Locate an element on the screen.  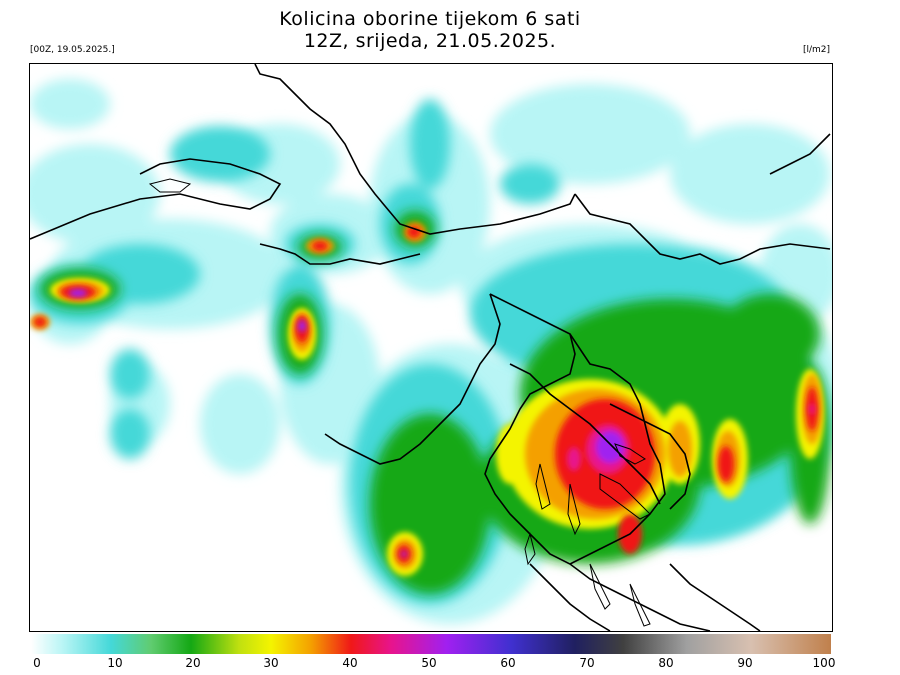
colorbar-tick: 10 is located at coordinates (115, 663).